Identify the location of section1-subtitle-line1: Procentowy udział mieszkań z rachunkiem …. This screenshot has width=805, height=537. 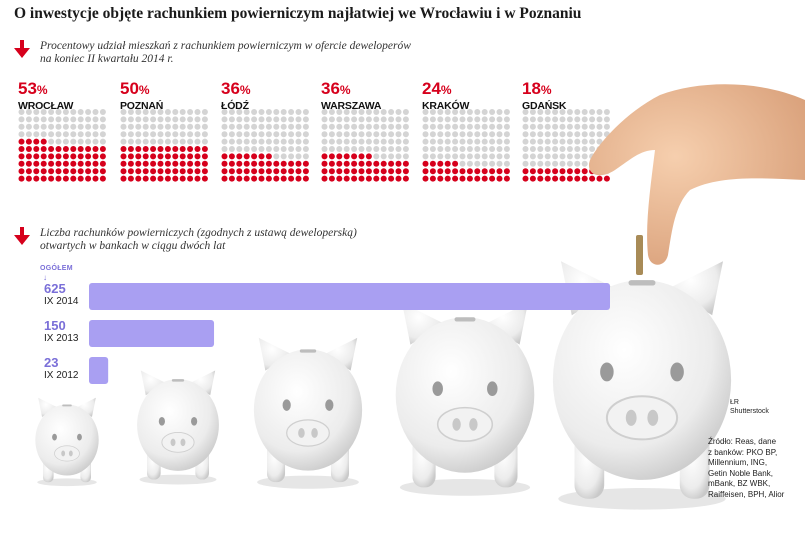
(225, 46).